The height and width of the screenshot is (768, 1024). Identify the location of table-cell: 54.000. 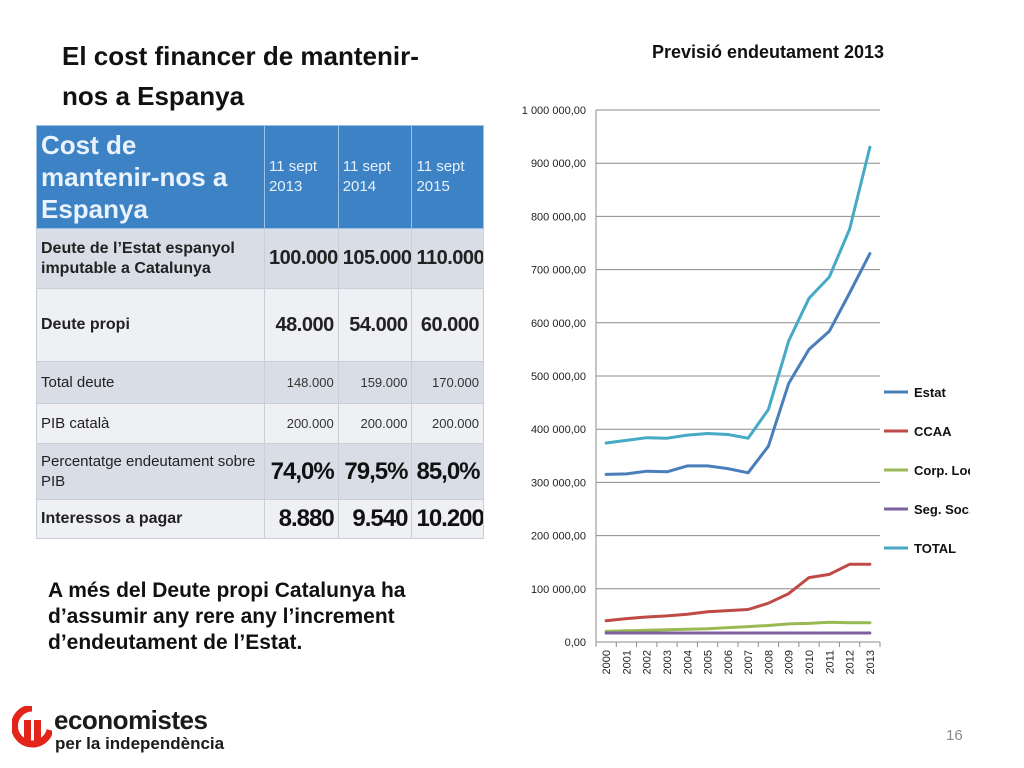
(375, 325).